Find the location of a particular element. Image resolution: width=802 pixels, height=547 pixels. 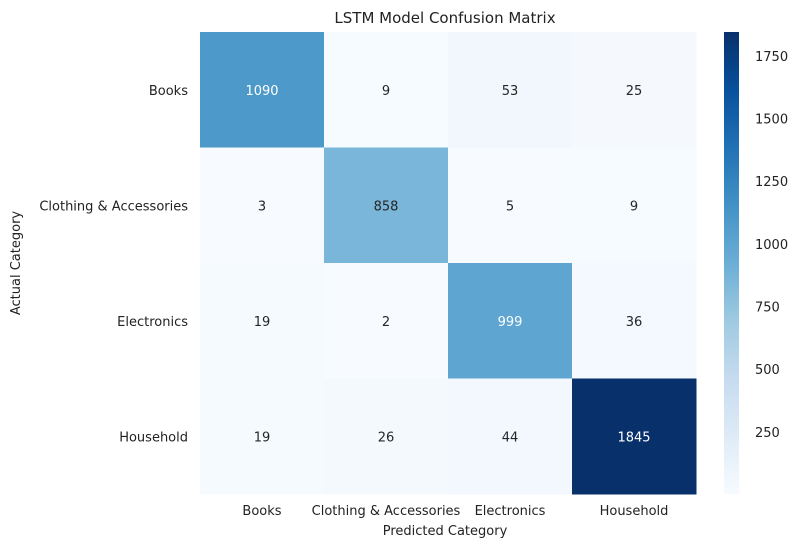

y-tick-label: Books is located at coordinates (168, 91).